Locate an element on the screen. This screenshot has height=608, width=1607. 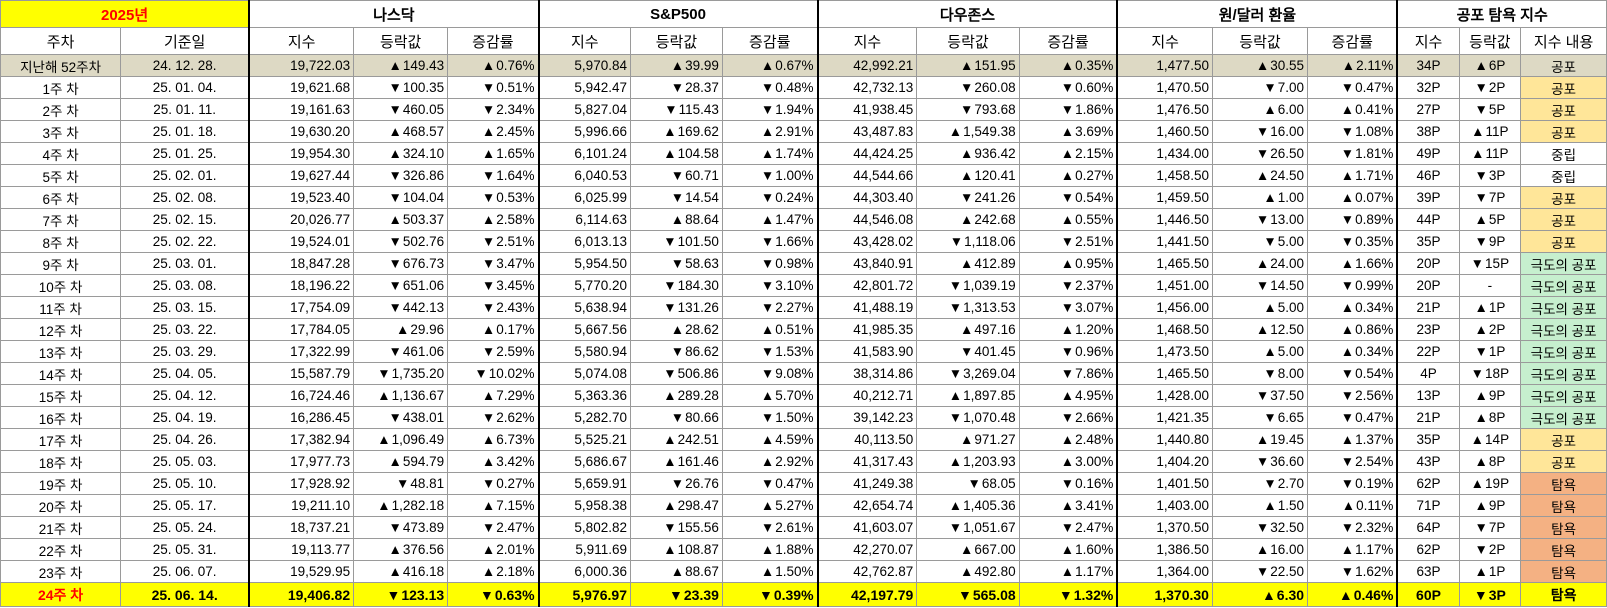
date-cell: 25. 04. 19. is located at coordinates (185, 417).